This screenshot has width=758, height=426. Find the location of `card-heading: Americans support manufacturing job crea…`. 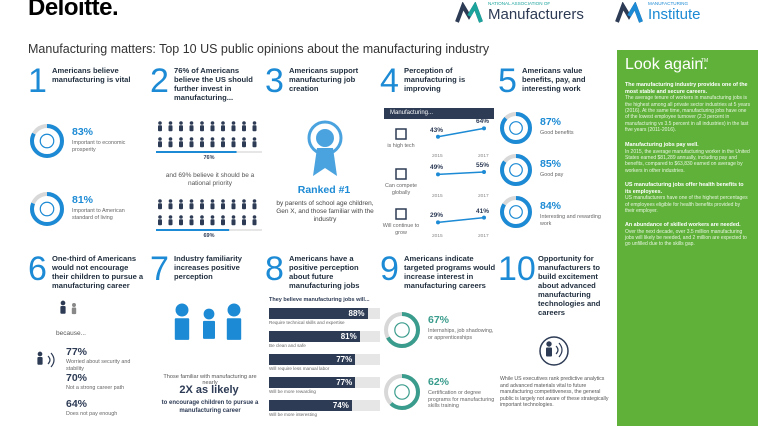

card-heading: Americans support manufacturing job crea… is located at coordinates (324, 79).